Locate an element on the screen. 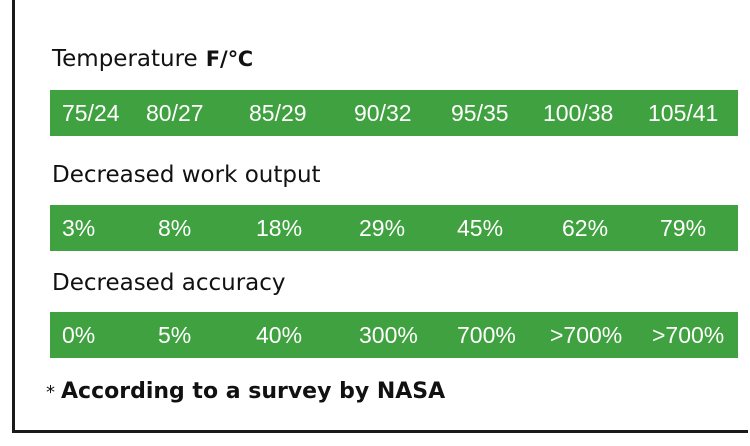  temperature-title: Temperature F/℃ is located at coordinates (152, 59).